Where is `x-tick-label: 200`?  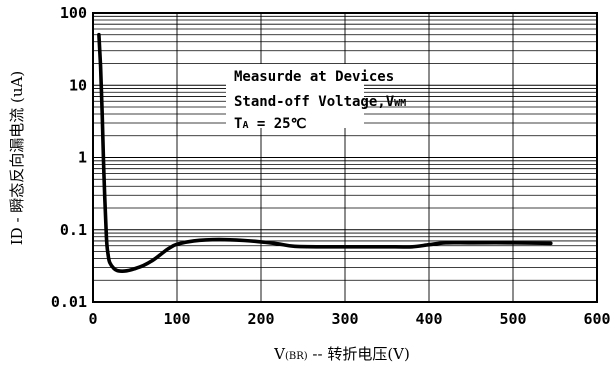
x-tick-label: 200 is located at coordinates (260, 319).